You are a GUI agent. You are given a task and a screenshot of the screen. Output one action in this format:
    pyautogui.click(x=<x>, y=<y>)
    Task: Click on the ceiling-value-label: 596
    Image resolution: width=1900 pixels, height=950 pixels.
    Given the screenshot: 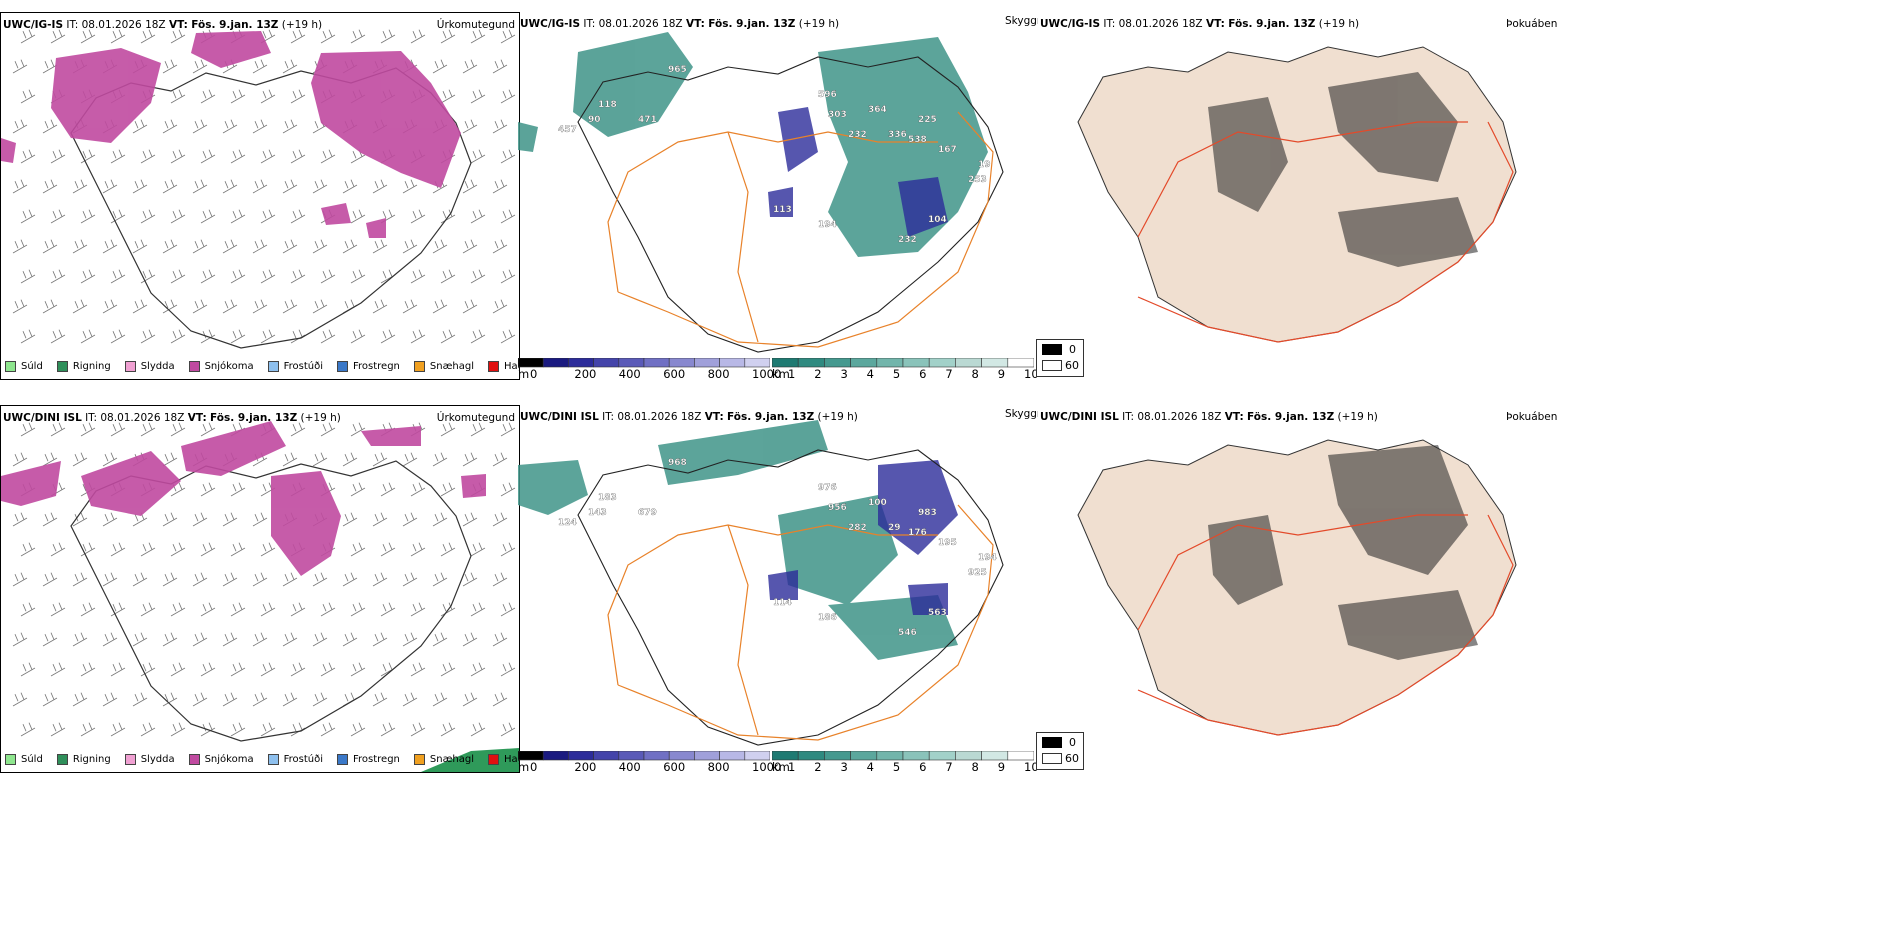 What is the action you would take?
    pyautogui.click(x=827, y=95)
    